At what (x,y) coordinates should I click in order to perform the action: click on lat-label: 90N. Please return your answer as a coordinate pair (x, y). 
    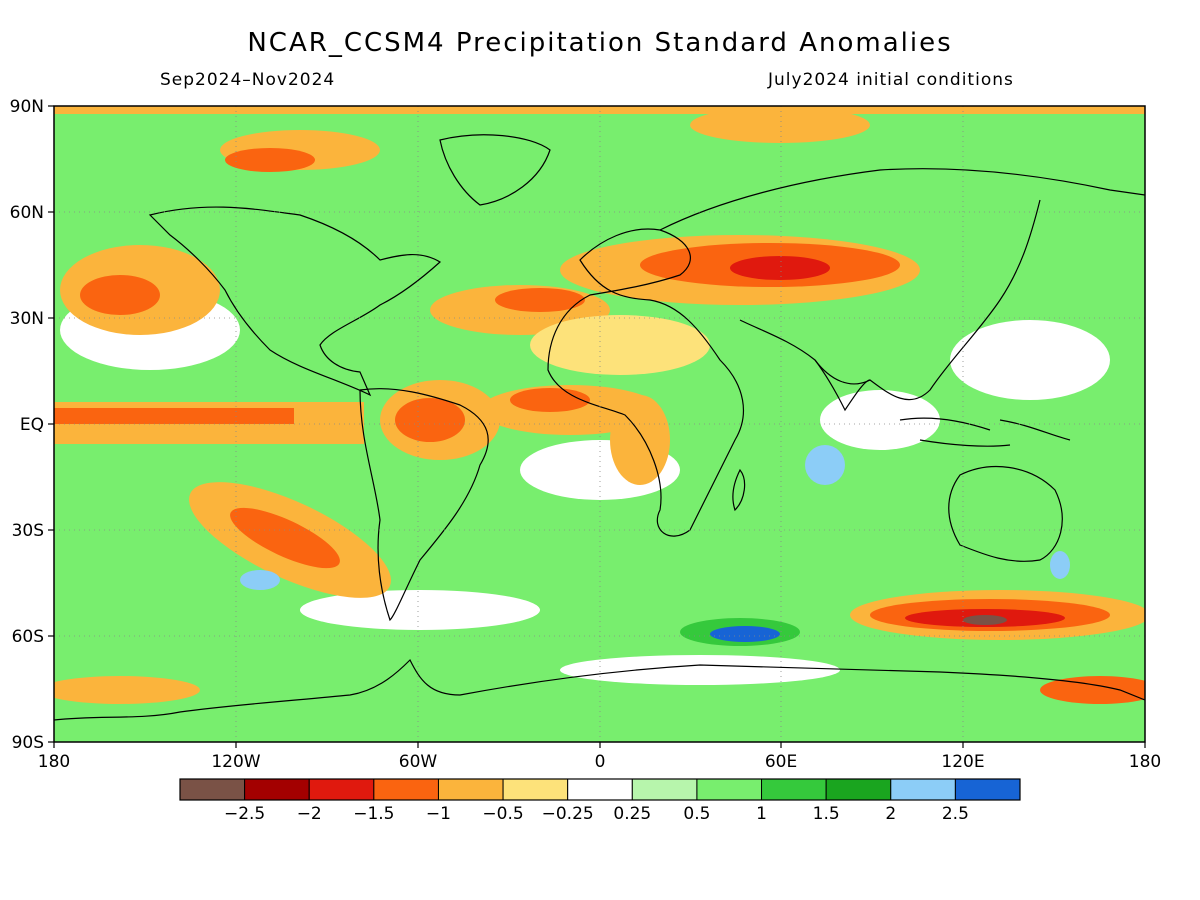
    Looking at the image, I should click on (27, 107).